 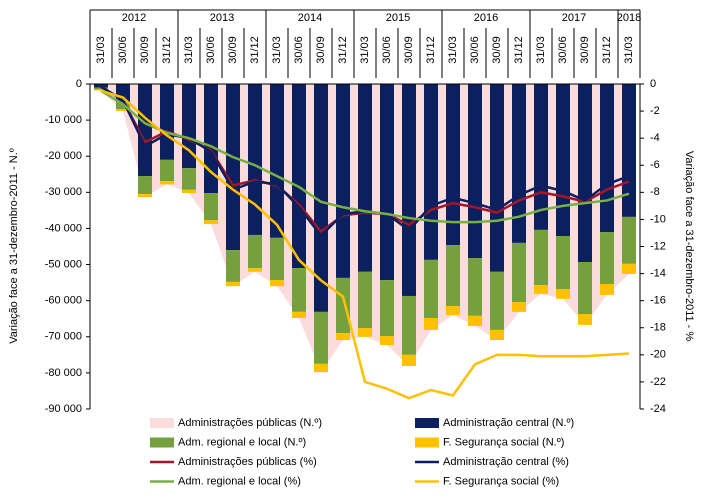 What do you see at coordinates (658, 409) in the screenshot?
I see `y2-tick-label: -24` at bounding box center [658, 409].